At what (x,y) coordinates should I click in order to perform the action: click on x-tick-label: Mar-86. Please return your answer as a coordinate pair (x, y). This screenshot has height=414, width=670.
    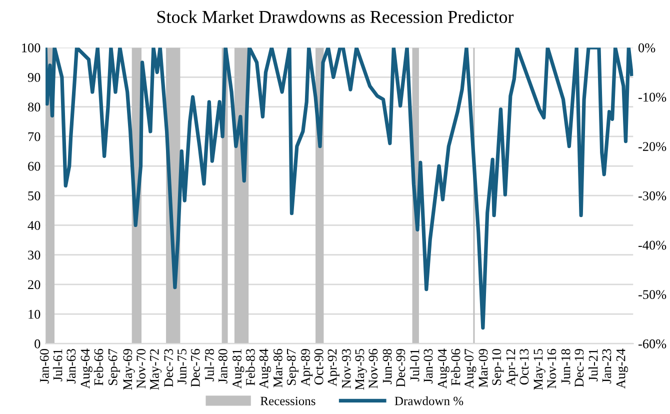
    Looking at the image, I should click on (277, 368).